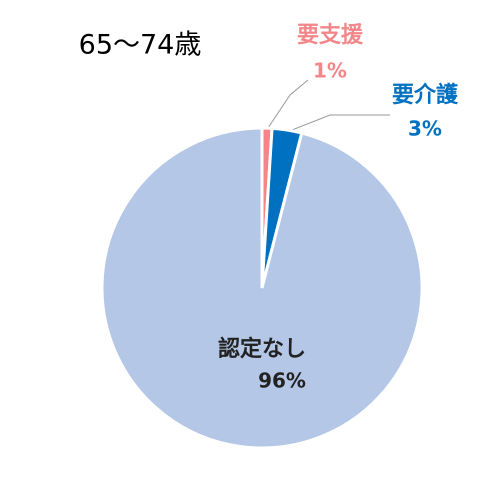 The width and height of the screenshot is (492, 494). I want to click on value-label: 1%, so click(330, 71).